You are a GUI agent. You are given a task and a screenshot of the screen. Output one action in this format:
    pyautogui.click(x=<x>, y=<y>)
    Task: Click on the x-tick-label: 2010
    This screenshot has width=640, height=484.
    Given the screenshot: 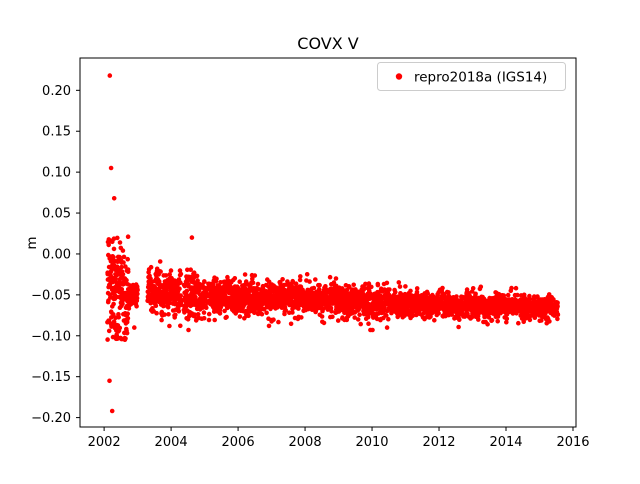 What is the action you would take?
    pyautogui.click(x=371, y=442)
    